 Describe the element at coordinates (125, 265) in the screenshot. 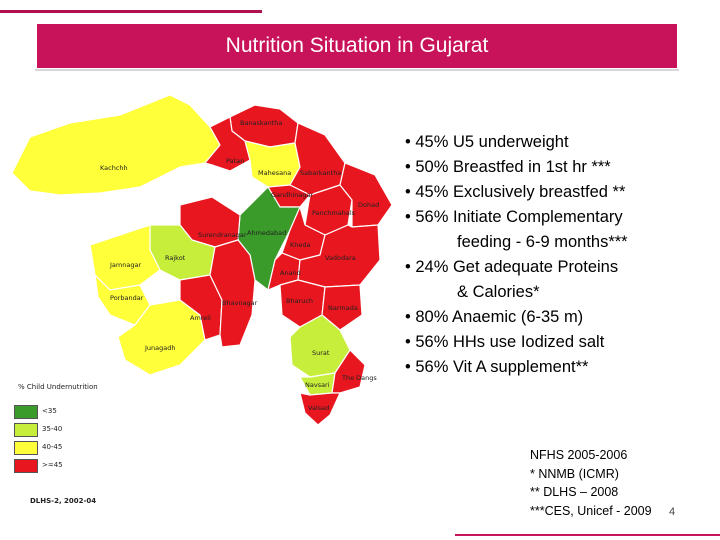

I see `label-jamnagar: Jamnagar` at that location.